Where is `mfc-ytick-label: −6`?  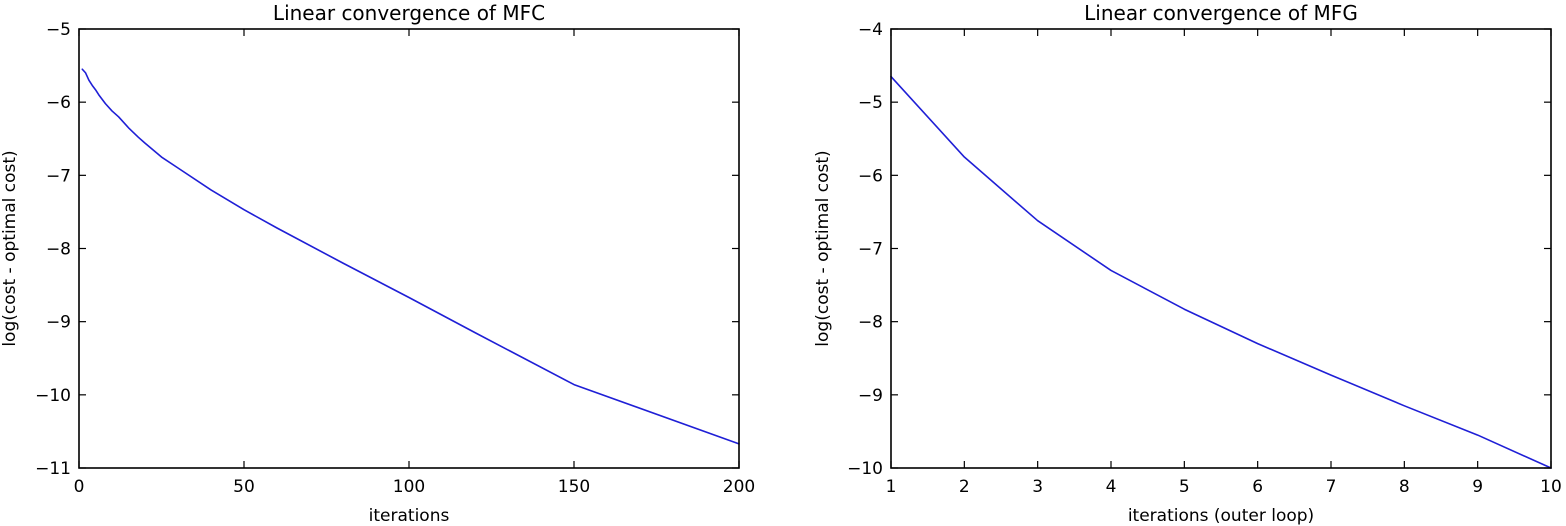
mfc-ytick-label: −6 is located at coordinates (58, 103).